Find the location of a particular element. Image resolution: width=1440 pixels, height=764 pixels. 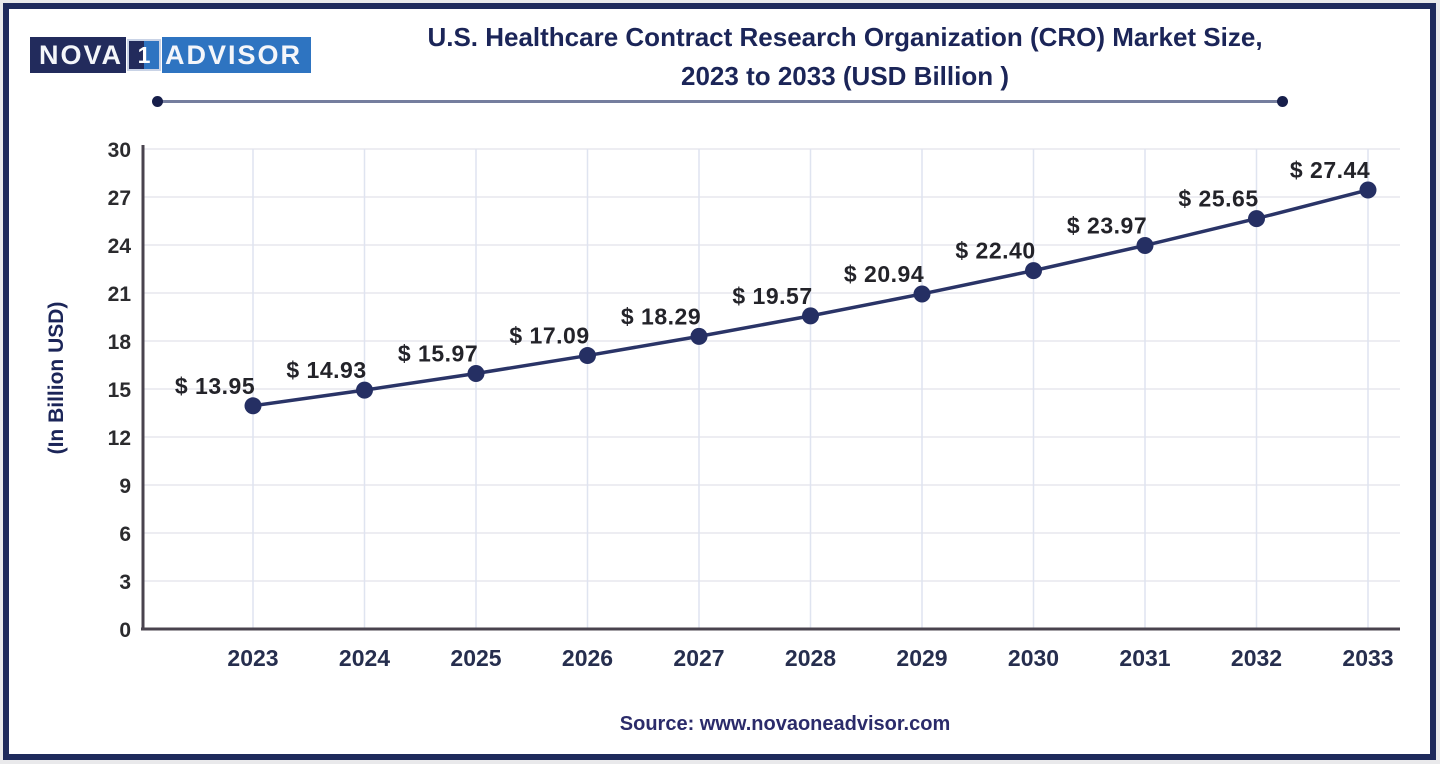

svg-text: 6 is located at coordinates (125, 534).